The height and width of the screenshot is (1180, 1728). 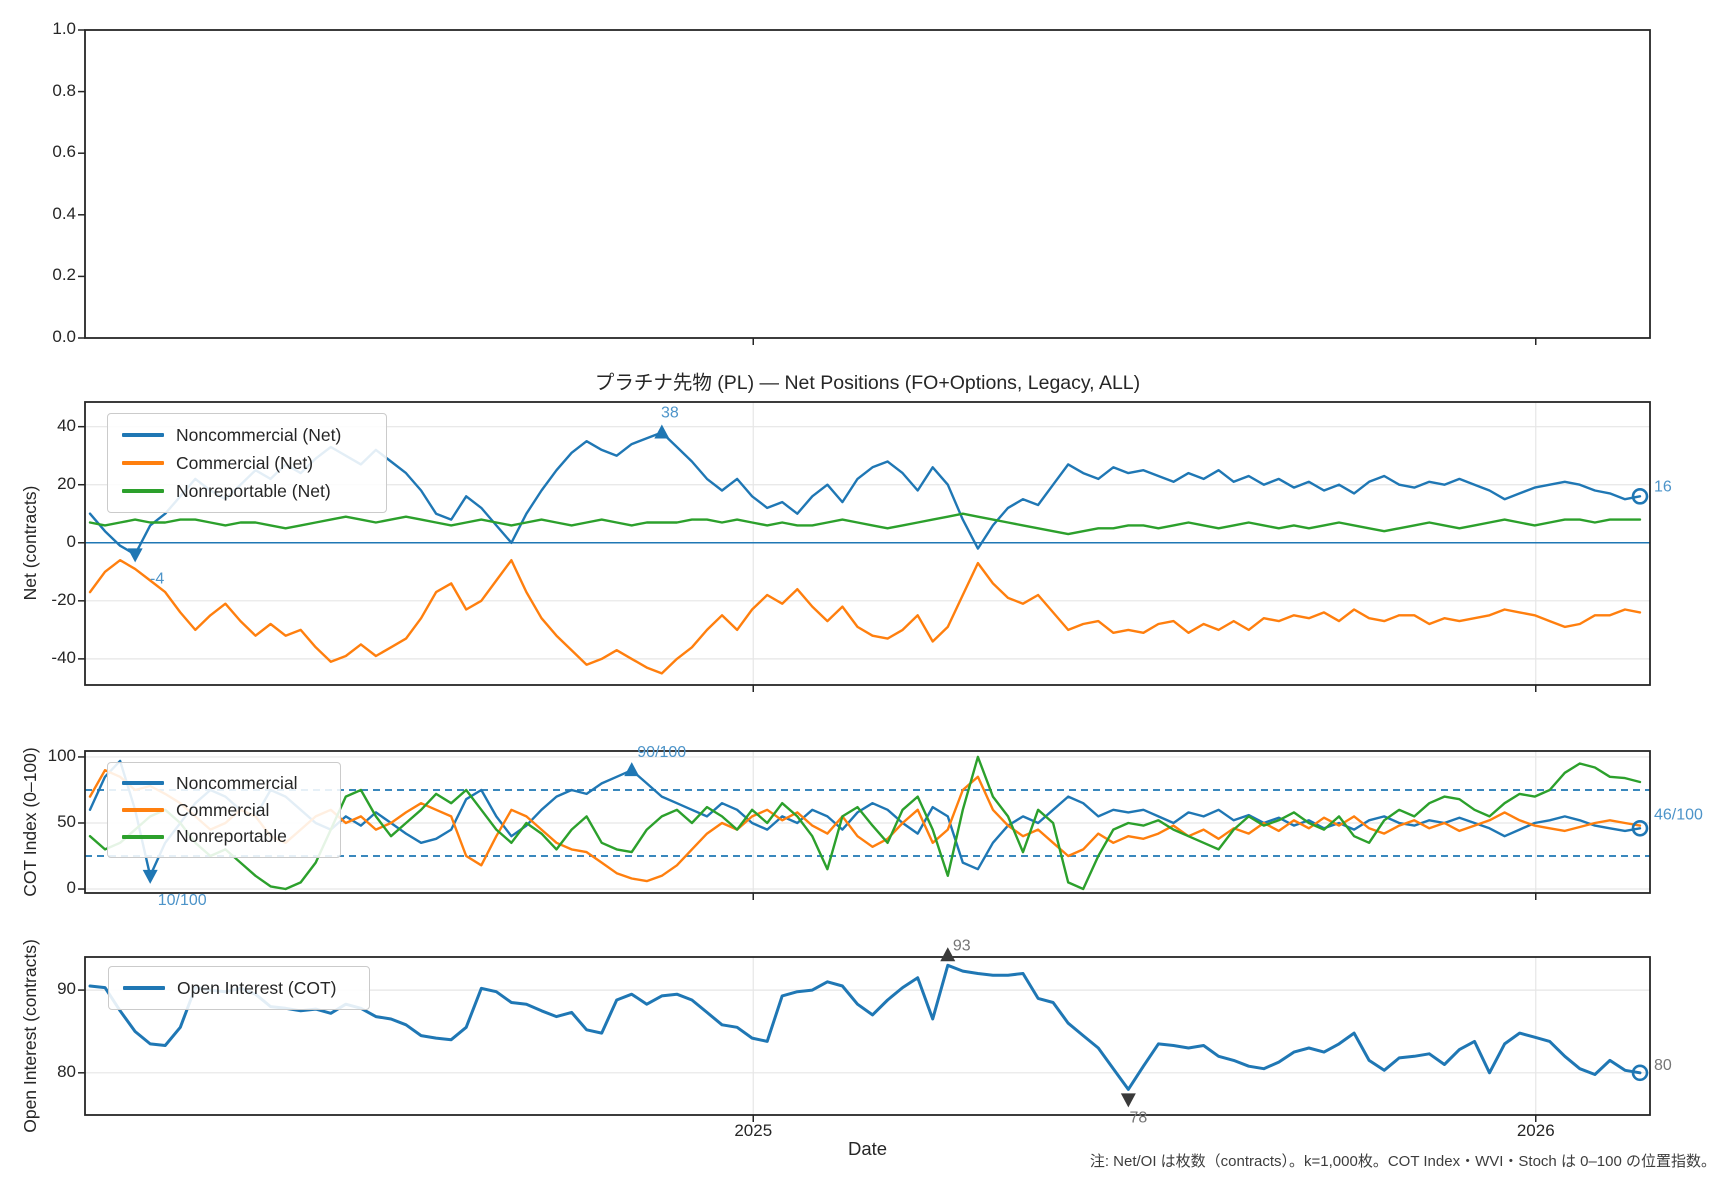 What do you see at coordinates (865, 524) in the screenshot?
I see `series-line-nonreportable-net-` at bounding box center [865, 524].